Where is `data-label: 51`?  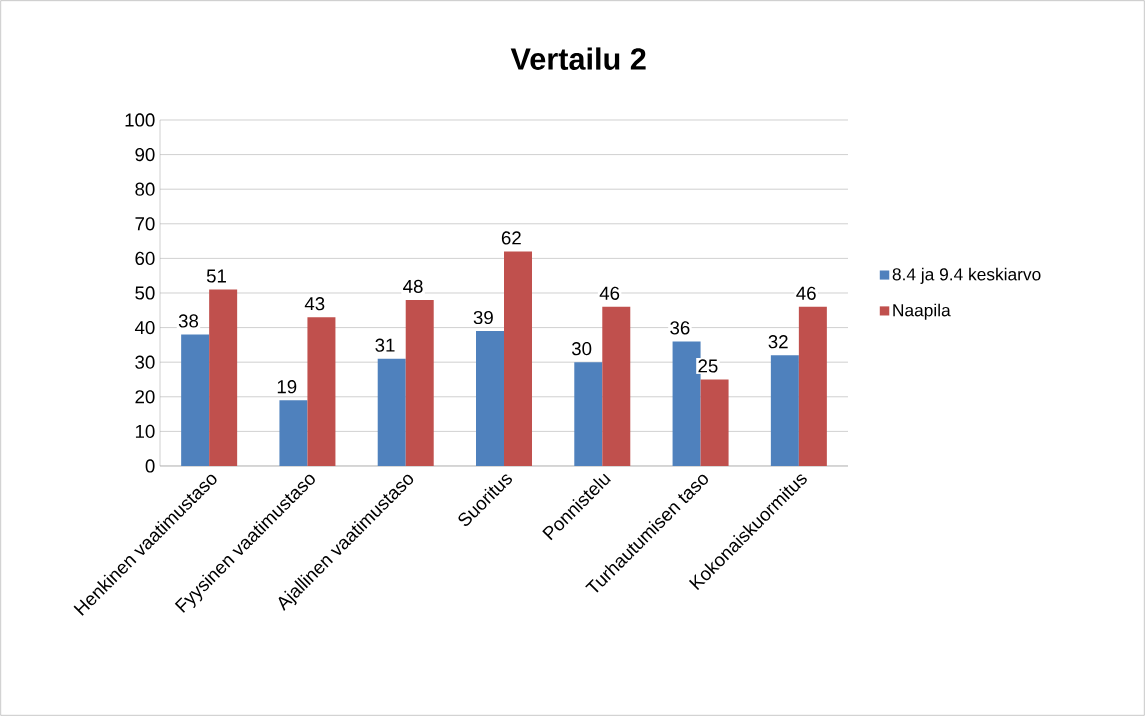 data-label: 51 is located at coordinates (216, 276).